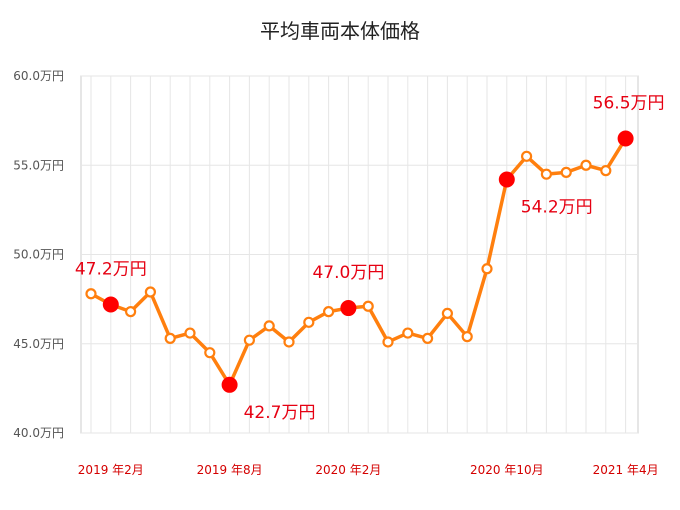 The image size is (680, 510). What do you see at coordinates (111, 470) in the screenshot?
I see `x-tick-label: 2019 年2月` at bounding box center [111, 470].